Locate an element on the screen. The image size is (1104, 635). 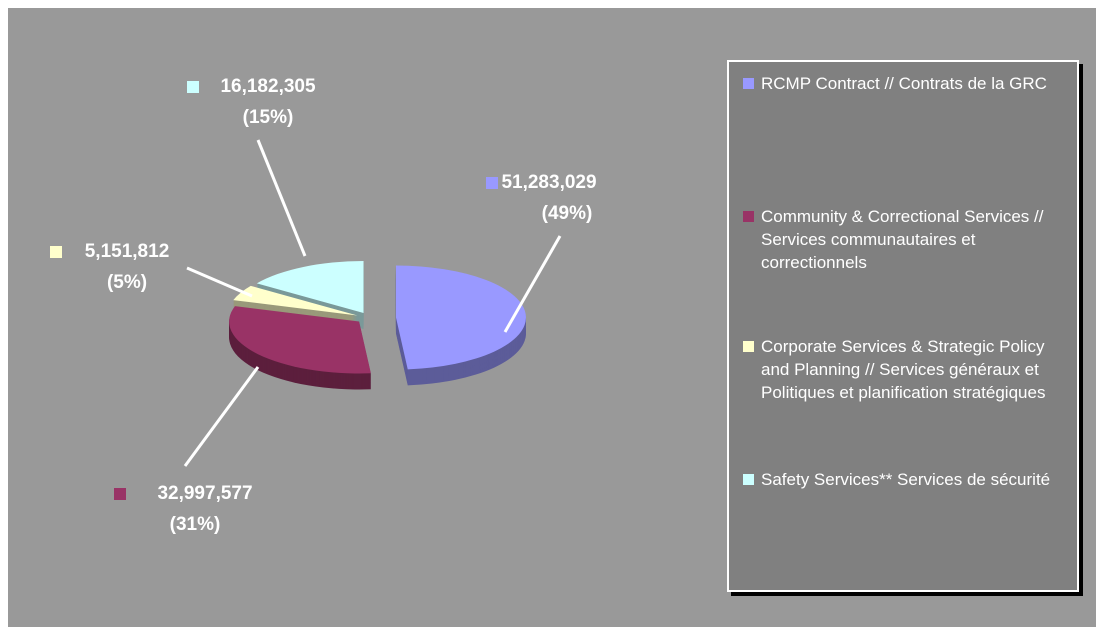
value-label: 32,997,577 is located at coordinates (204, 493).